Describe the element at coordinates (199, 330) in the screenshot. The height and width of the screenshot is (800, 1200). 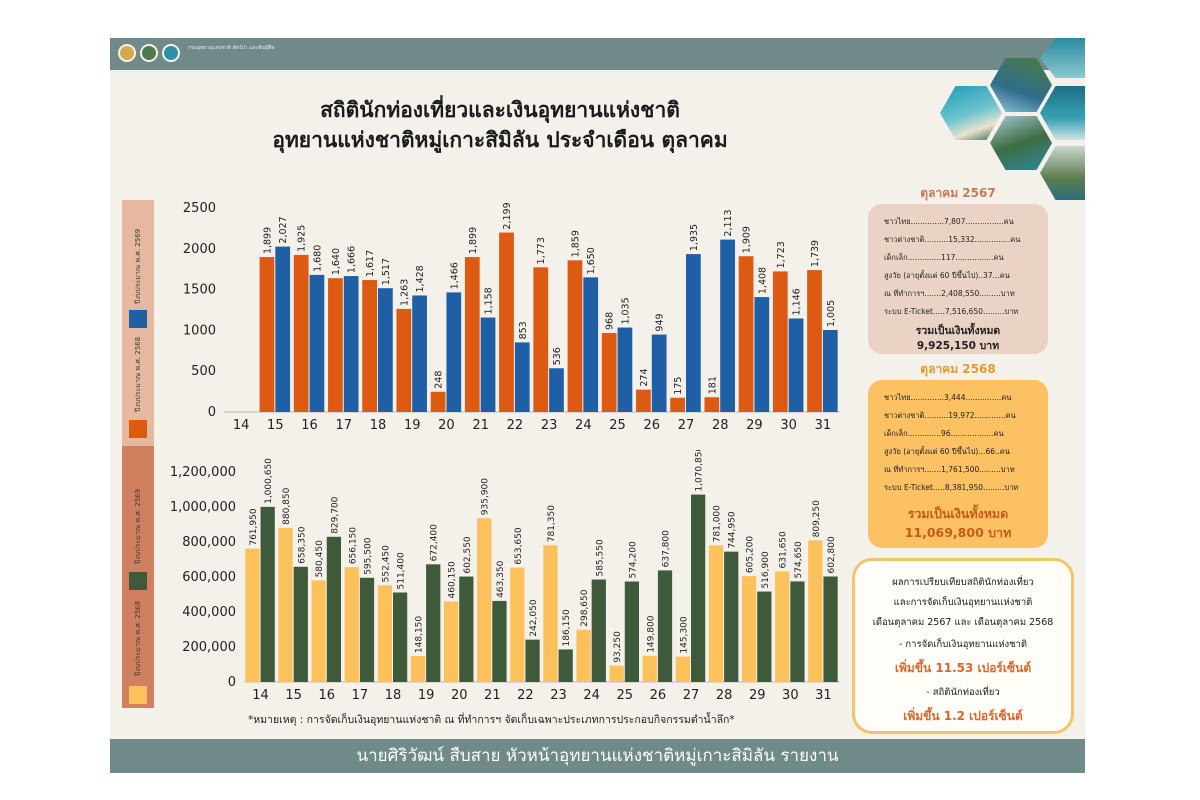
I see `y-tick-label: 1000` at that location.